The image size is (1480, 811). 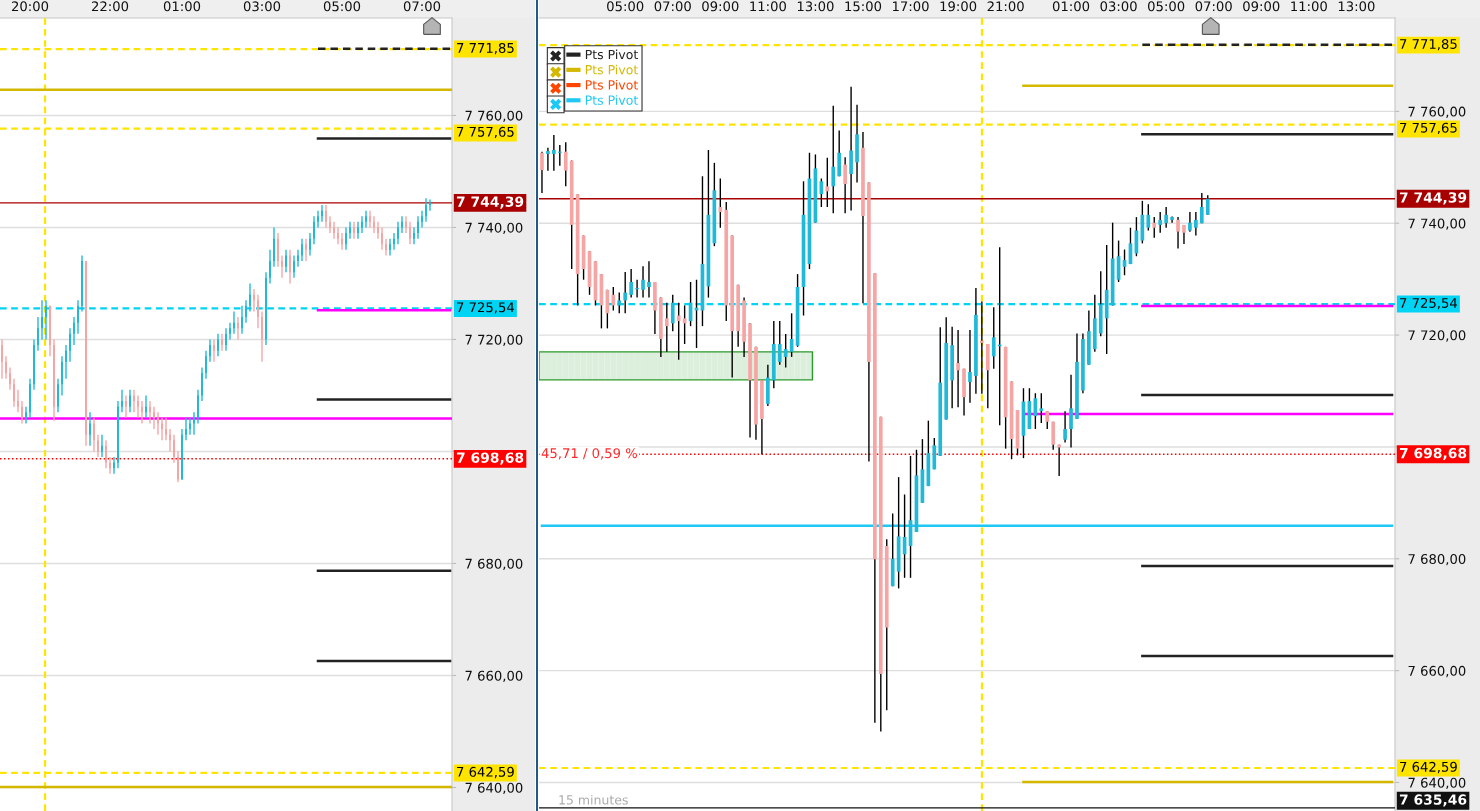 I want to click on annotation: 45,71 / 0,59 %, so click(x=589, y=454).